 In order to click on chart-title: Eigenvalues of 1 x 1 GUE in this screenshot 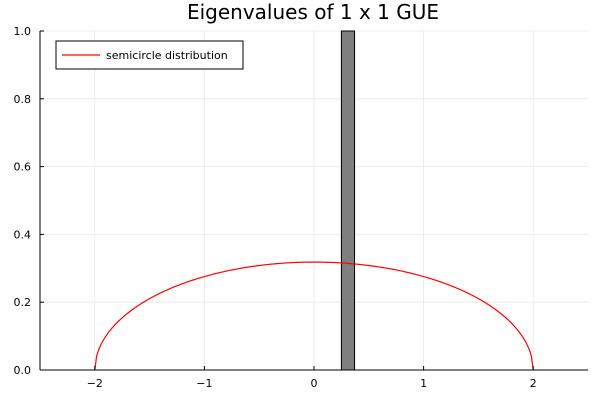, I will do `click(313, 12)`.